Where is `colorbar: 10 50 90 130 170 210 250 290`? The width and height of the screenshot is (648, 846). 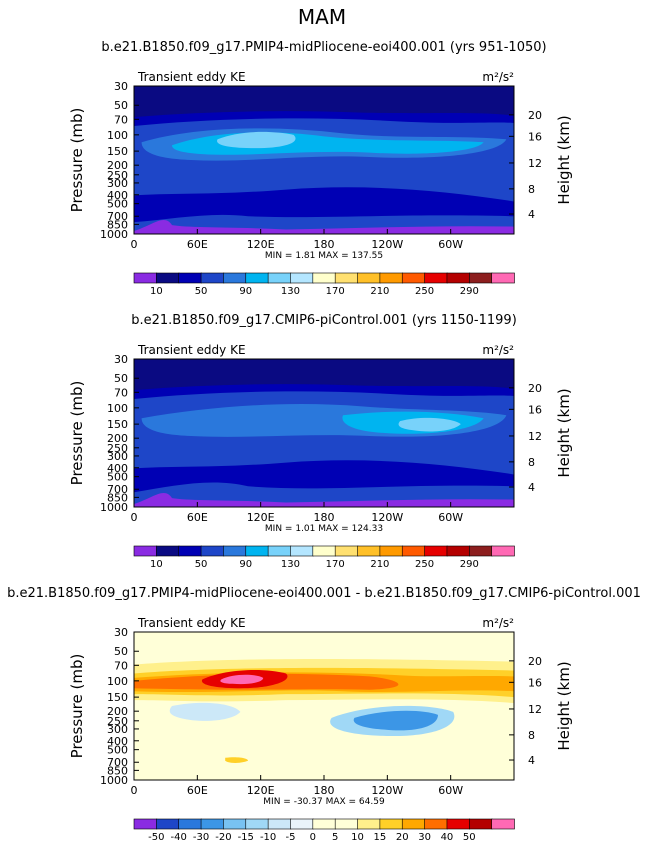
colorbar: 10 50 90 130 170 210 250 290 is located at coordinates (324, 557).